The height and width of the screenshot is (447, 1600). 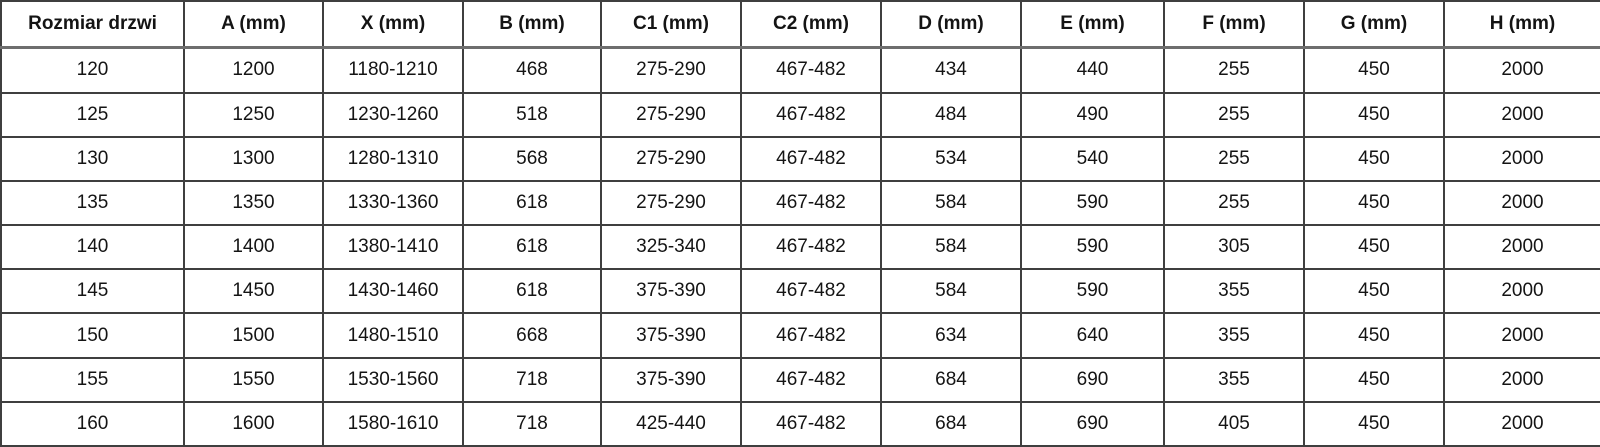 What do you see at coordinates (92, 158) in the screenshot?
I see `table-cell: 130` at bounding box center [92, 158].